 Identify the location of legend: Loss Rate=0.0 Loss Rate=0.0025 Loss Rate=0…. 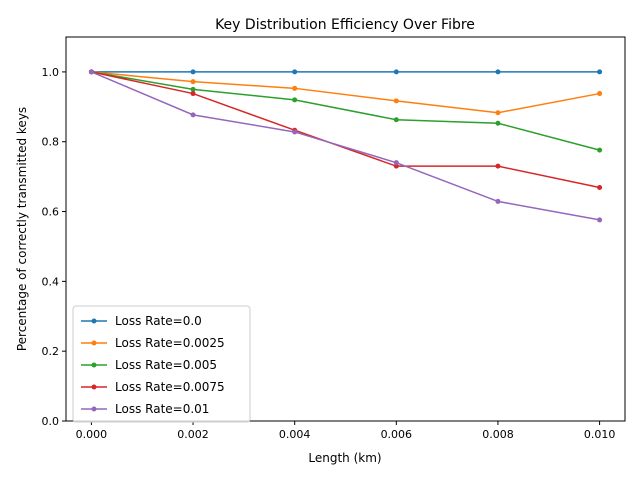
(161, 364).